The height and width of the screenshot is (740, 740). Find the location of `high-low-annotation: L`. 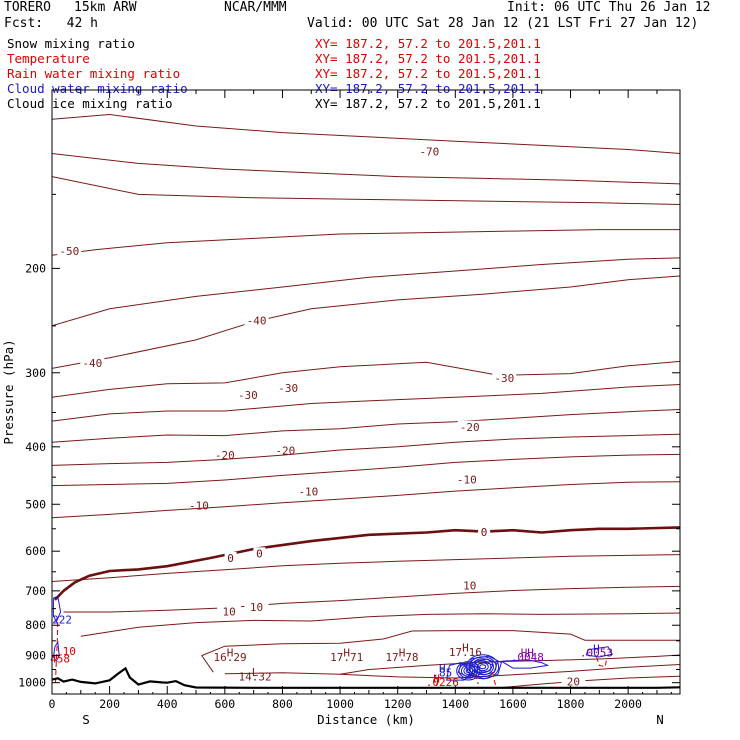

high-low-annotation: L is located at coordinates (255, 672).